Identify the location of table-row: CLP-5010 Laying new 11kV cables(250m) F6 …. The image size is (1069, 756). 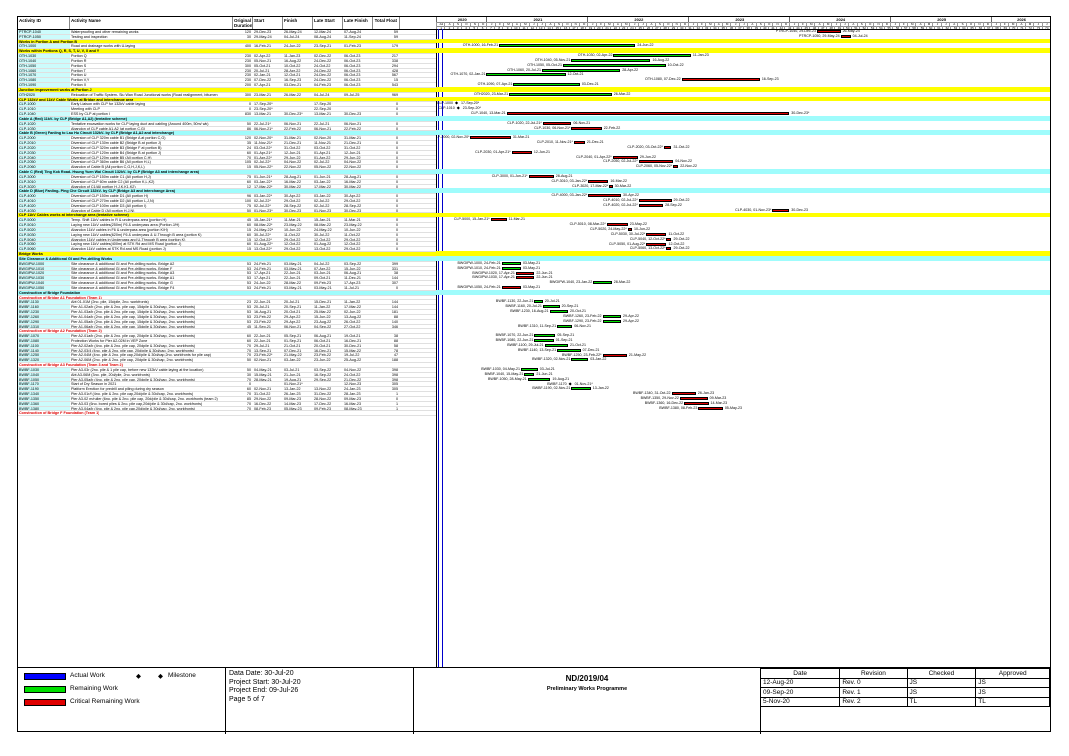
(227, 225).